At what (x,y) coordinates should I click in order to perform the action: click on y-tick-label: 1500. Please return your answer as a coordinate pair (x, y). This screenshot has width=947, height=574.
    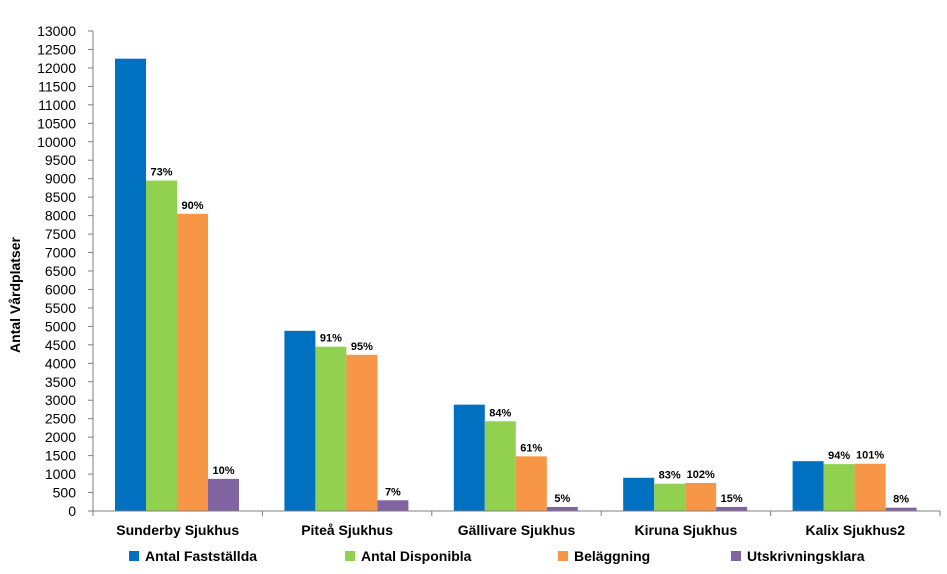
    Looking at the image, I should click on (60, 456).